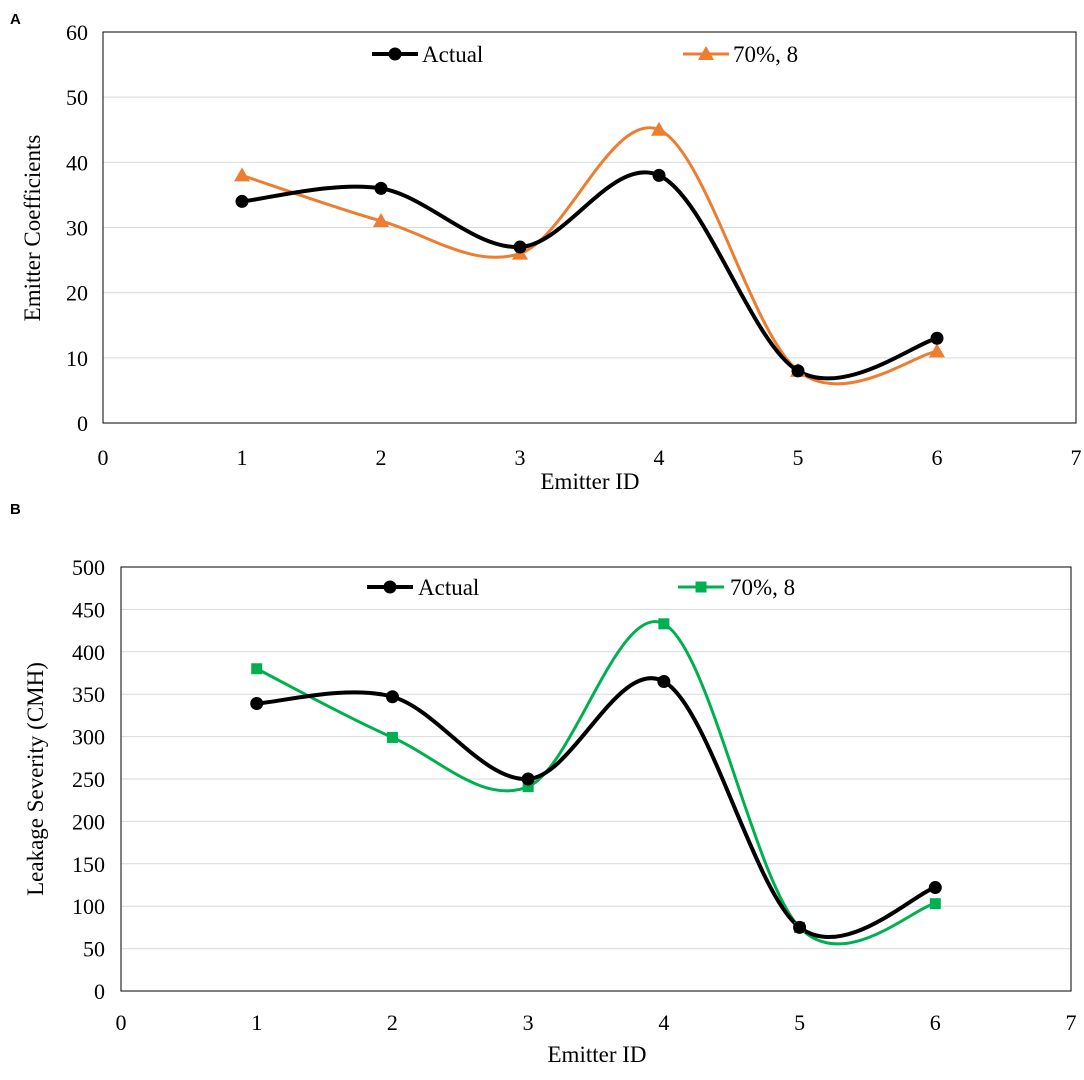 This screenshot has height=1080, width=1084. What do you see at coordinates (88, 652) in the screenshot?
I see `y-tick-label: 400` at bounding box center [88, 652].